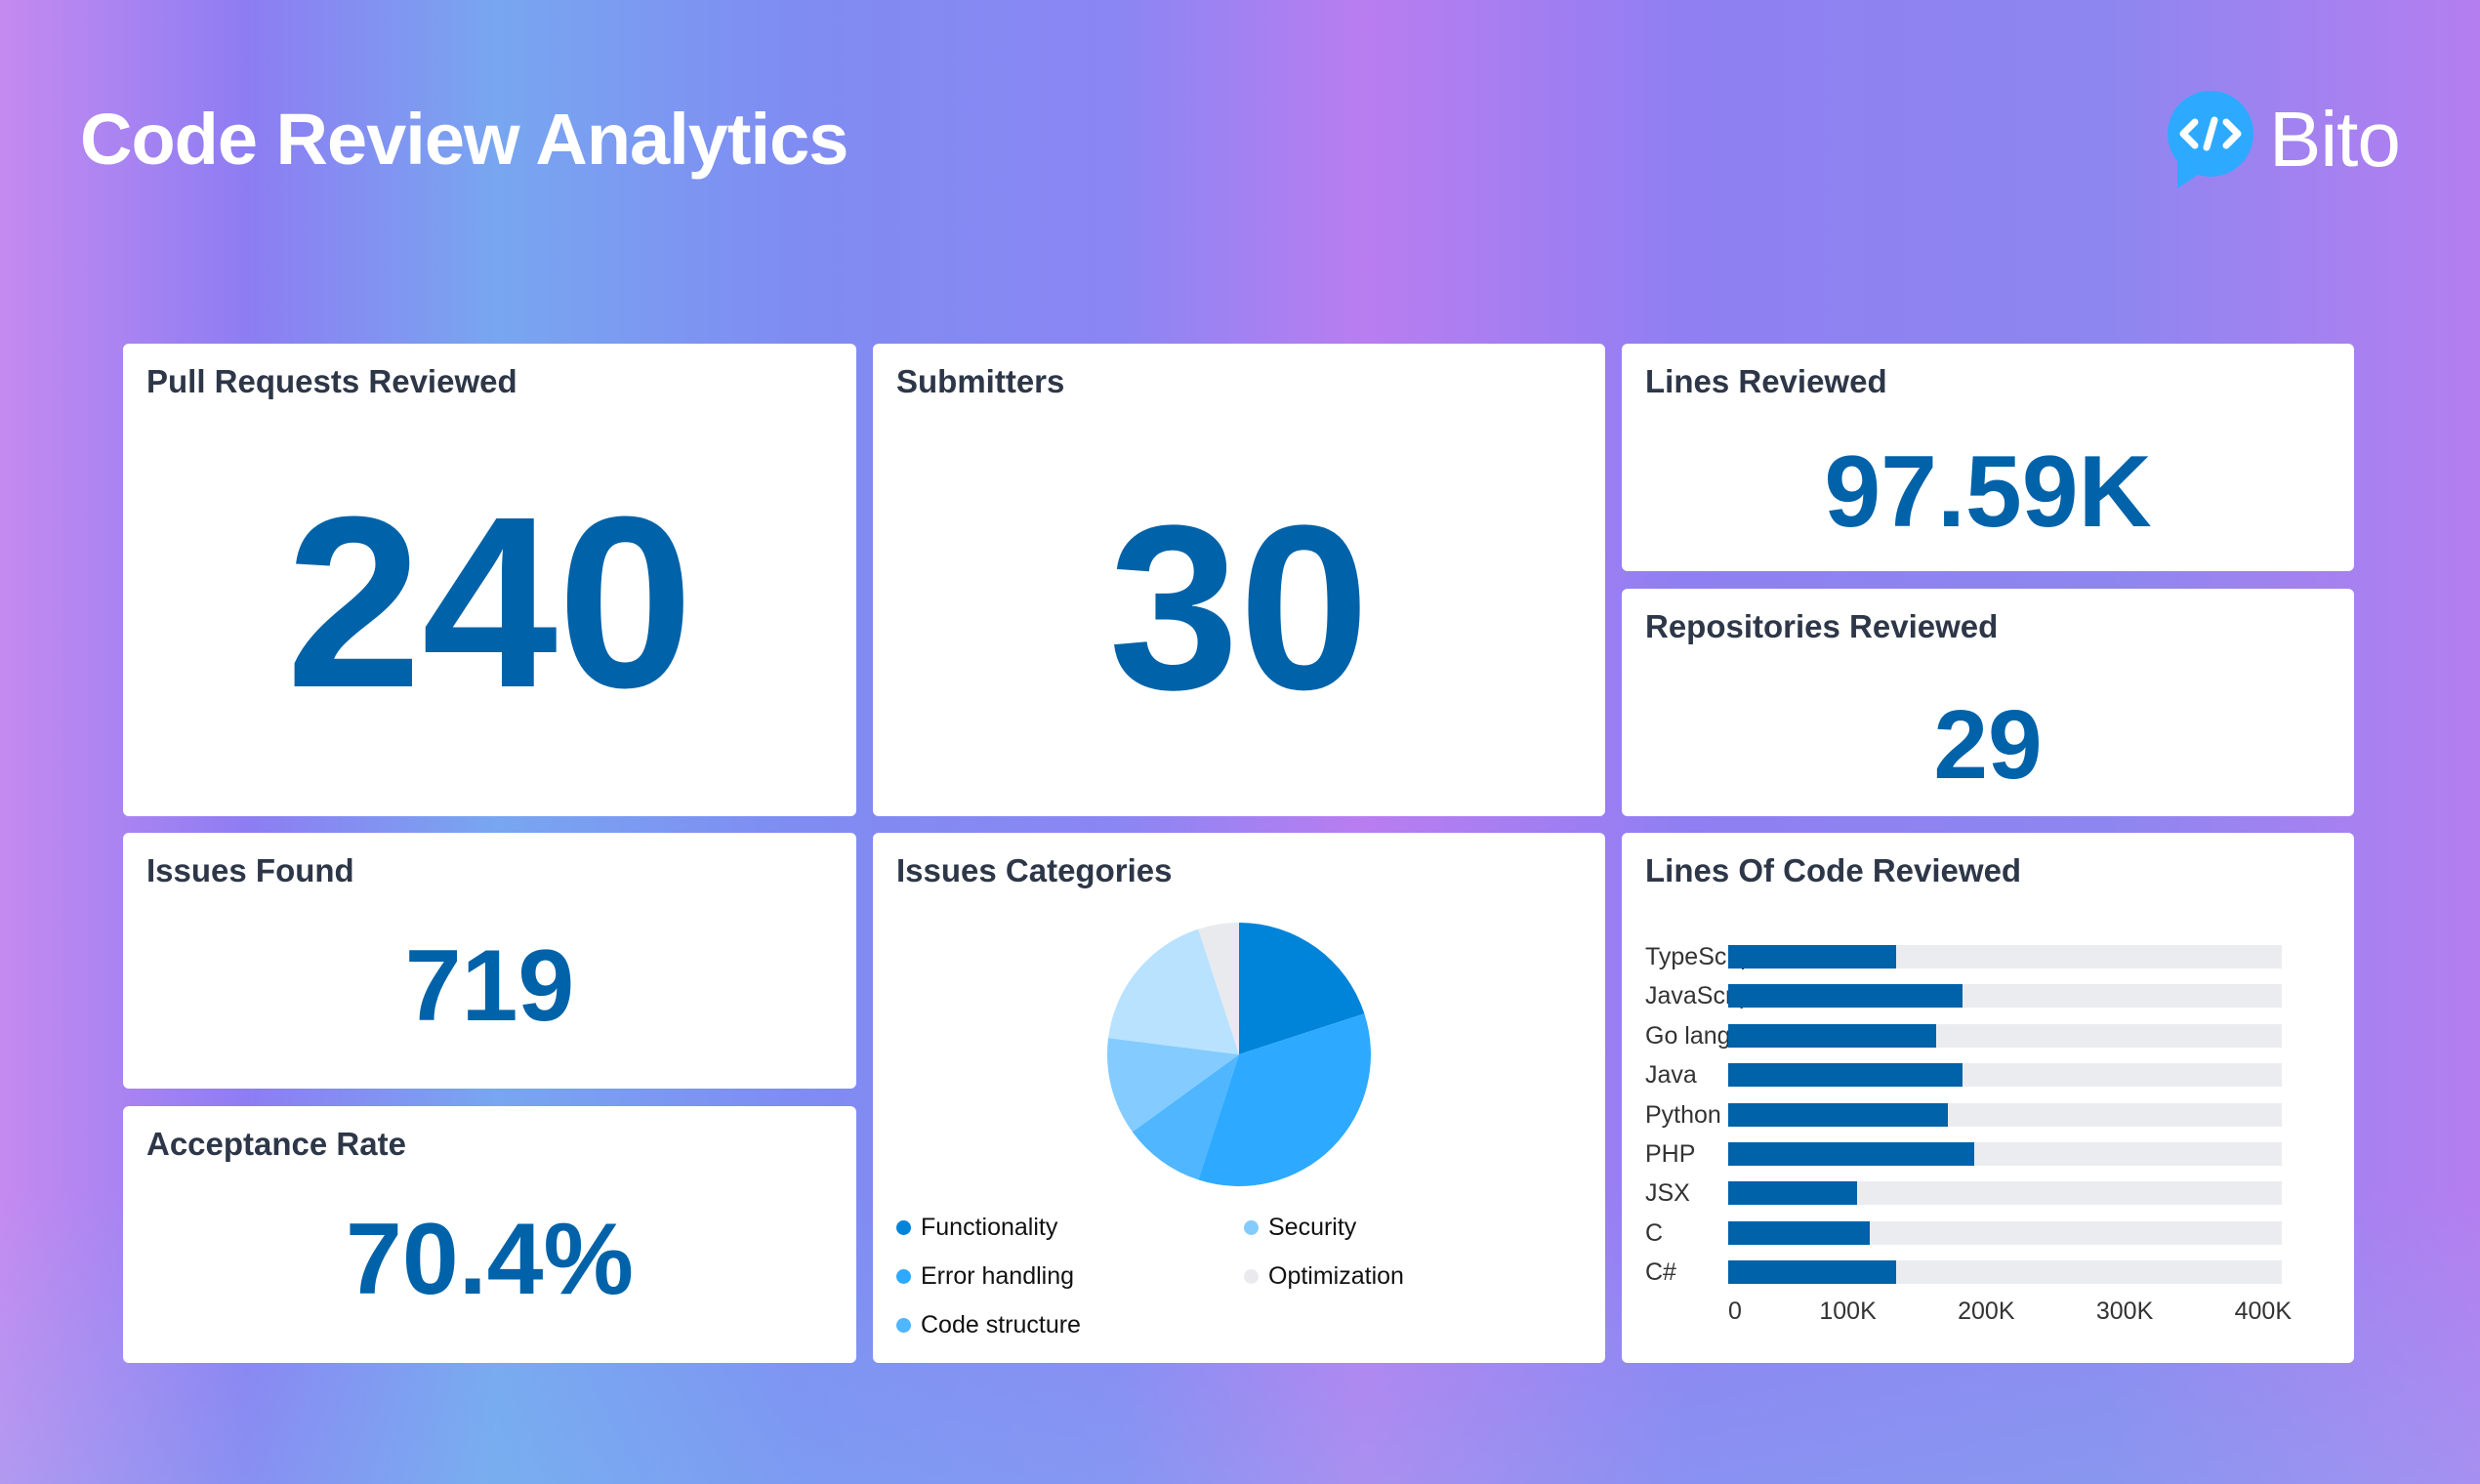 The height and width of the screenshot is (1484, 2480). I want to click on x-tick-label: 200K, so click(1987, 1312).